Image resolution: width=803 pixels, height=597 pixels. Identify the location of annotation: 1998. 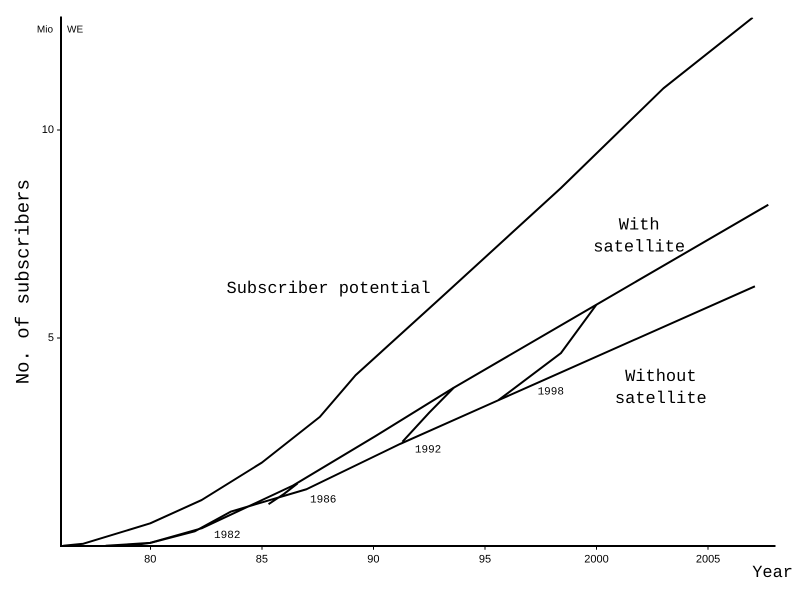
(551, 392).